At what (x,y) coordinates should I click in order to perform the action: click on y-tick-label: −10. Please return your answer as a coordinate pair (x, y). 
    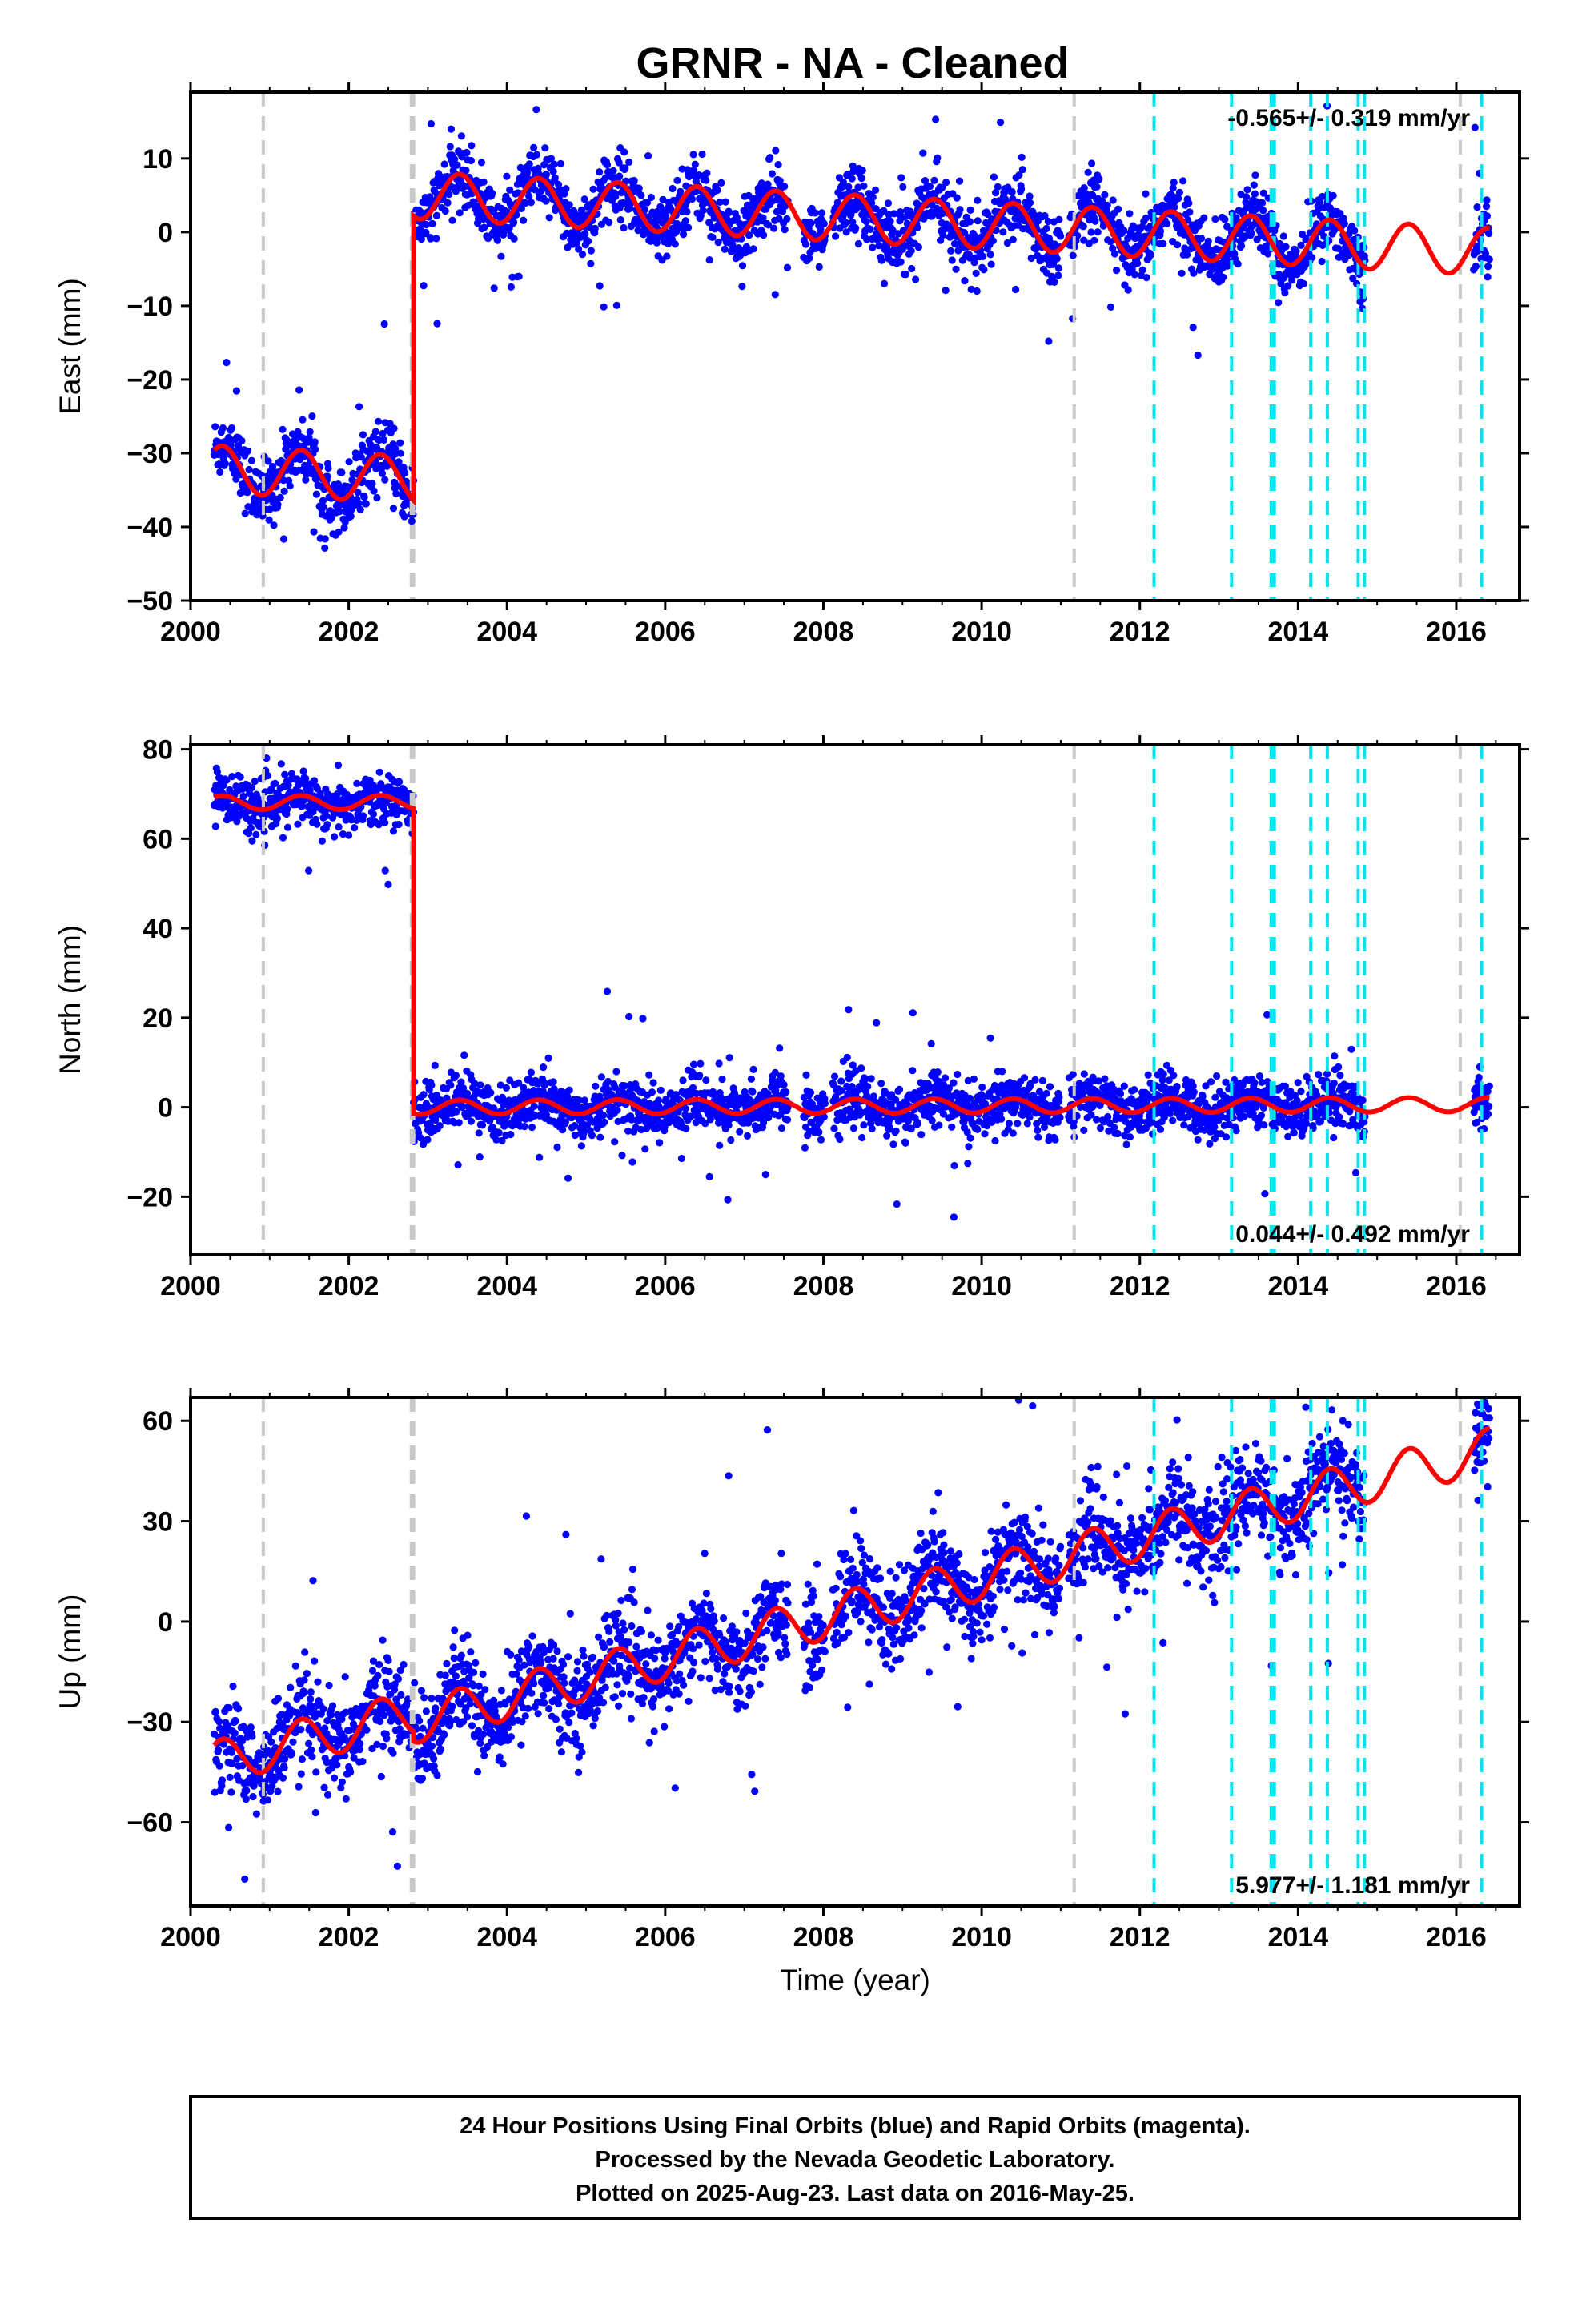
    Looking at the image, I should click on (149, 307).